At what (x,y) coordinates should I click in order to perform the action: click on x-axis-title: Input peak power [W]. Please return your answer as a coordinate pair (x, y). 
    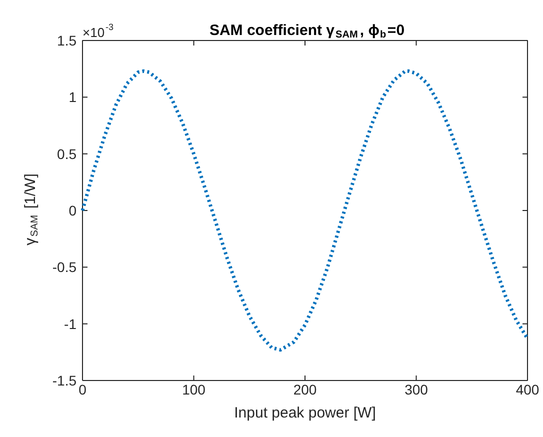
    Looking at the image, I should click on (305, 413).